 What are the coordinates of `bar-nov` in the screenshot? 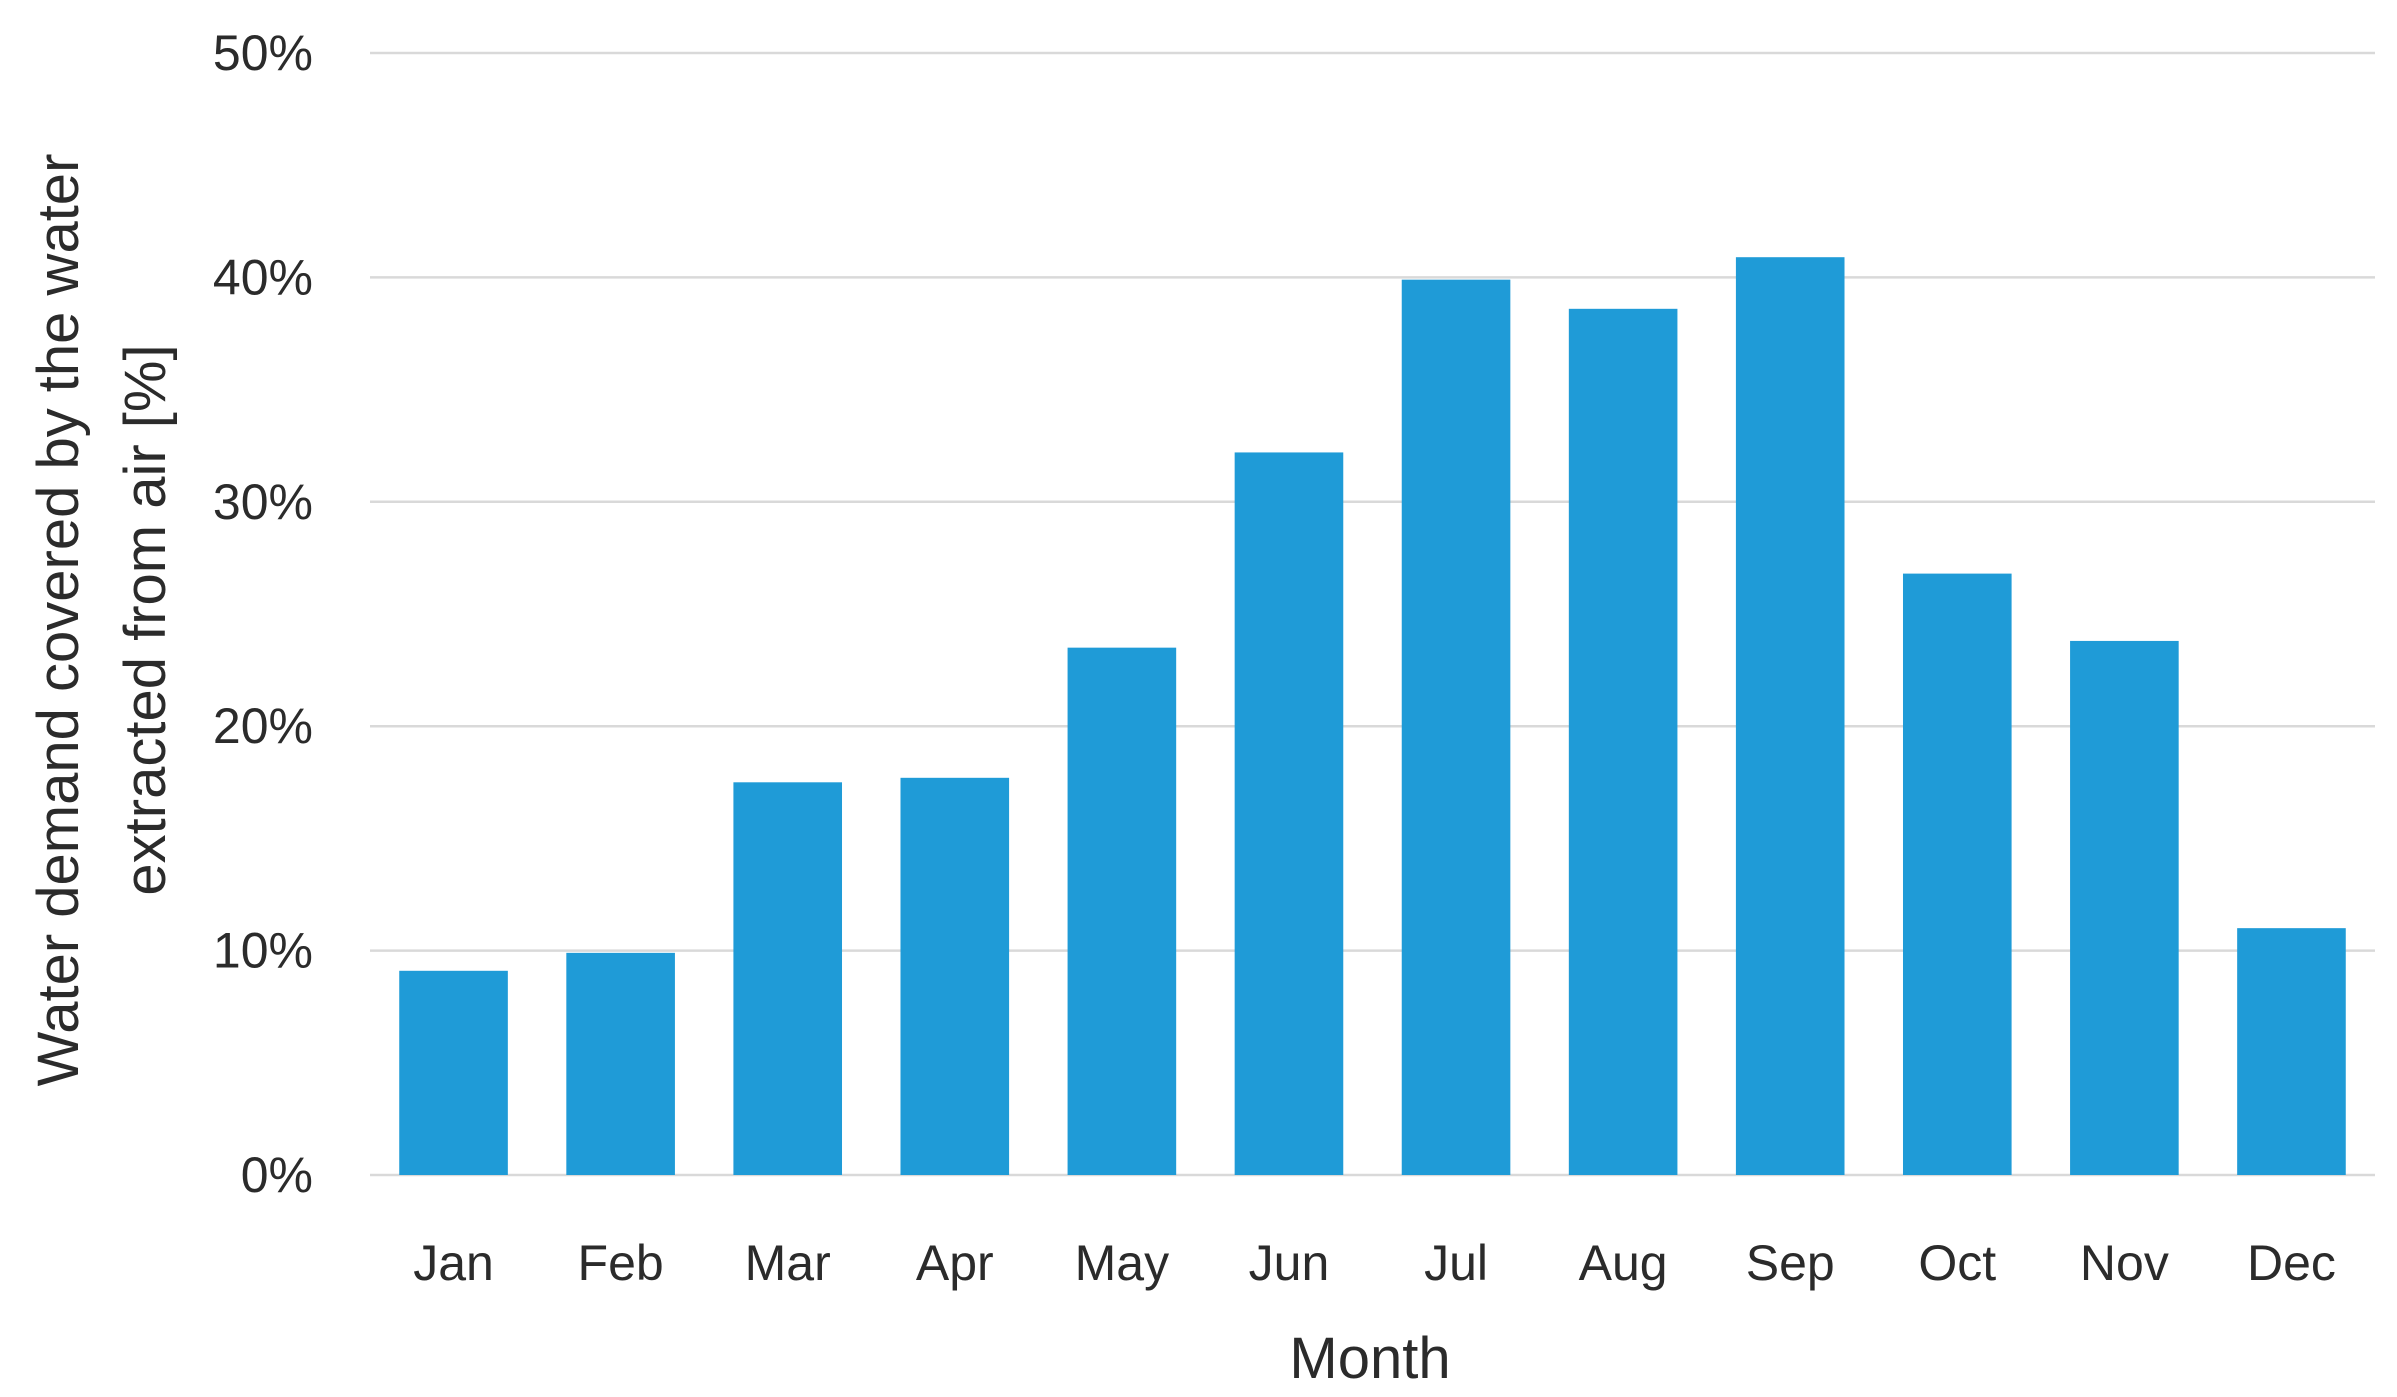 It's located at (2124, 907).